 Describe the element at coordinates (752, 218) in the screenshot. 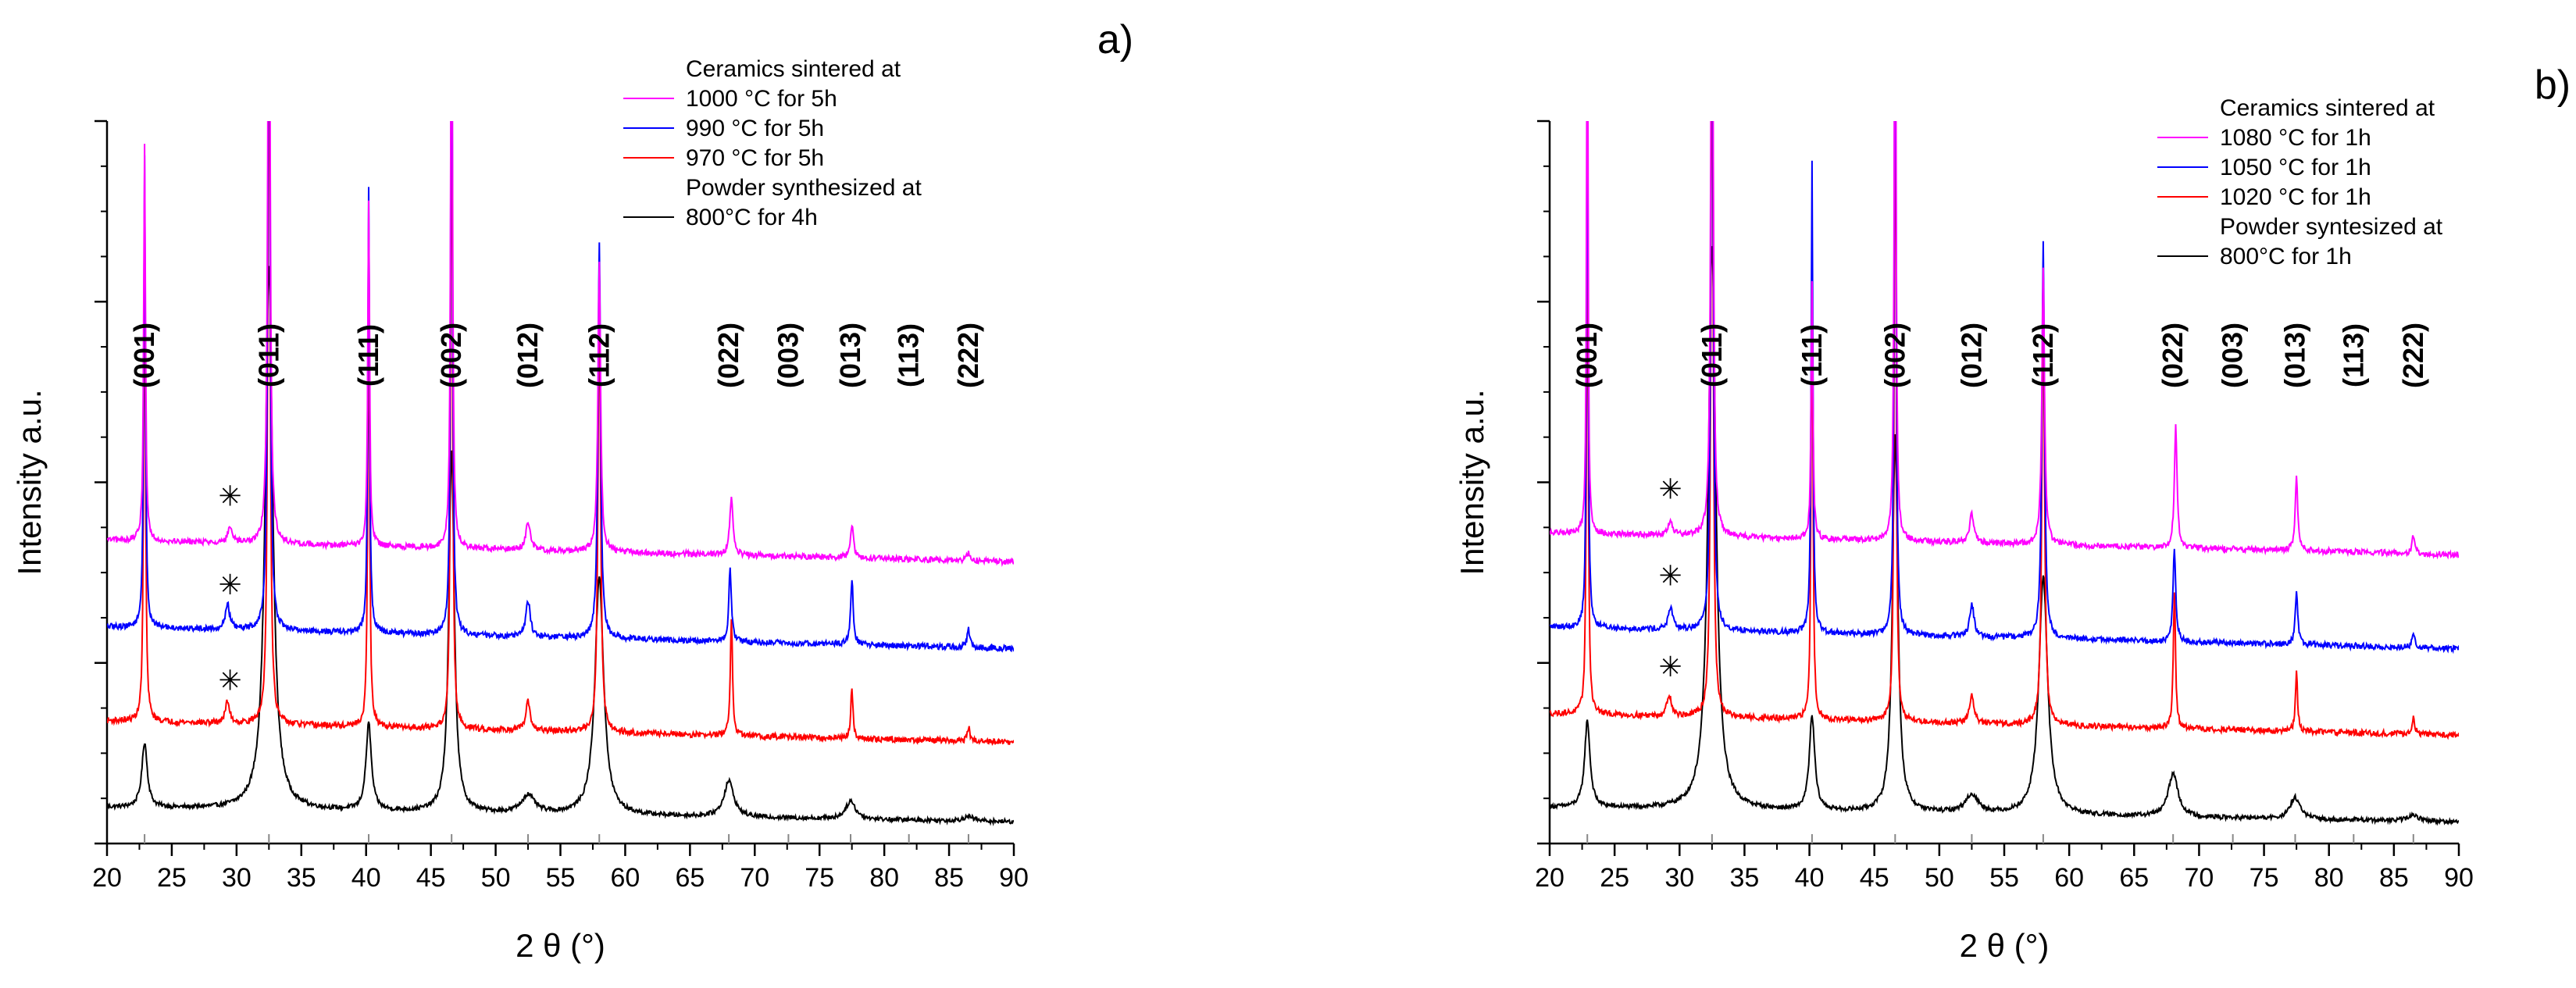

I see `legend-entry: 800°C for 4h` at that location.